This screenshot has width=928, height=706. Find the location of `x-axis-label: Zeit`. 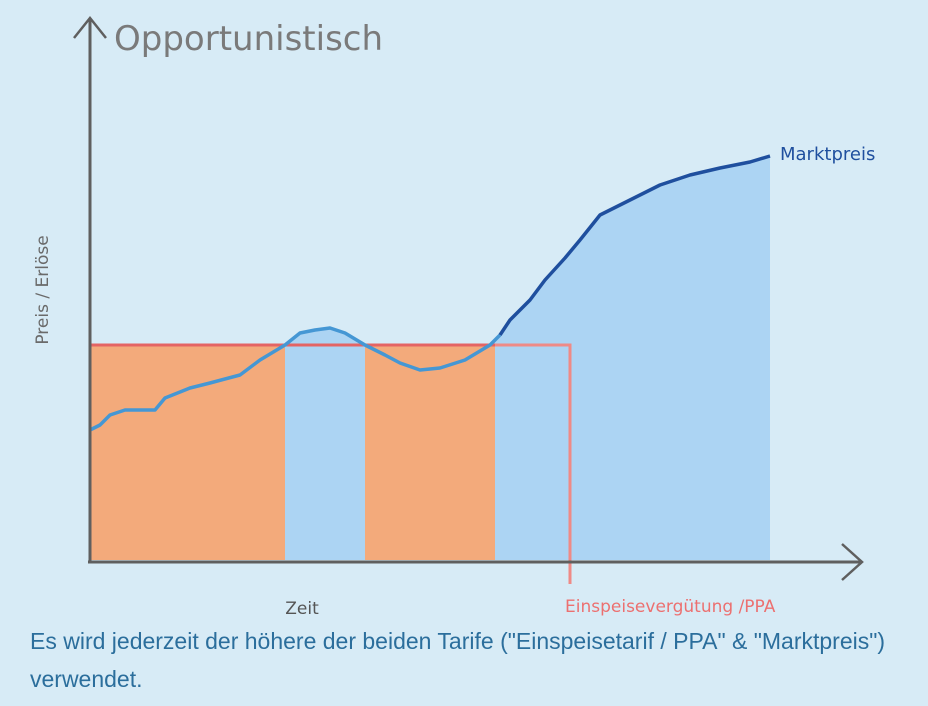

x-axis-label: Zeit is located at coordinates (302, 609).